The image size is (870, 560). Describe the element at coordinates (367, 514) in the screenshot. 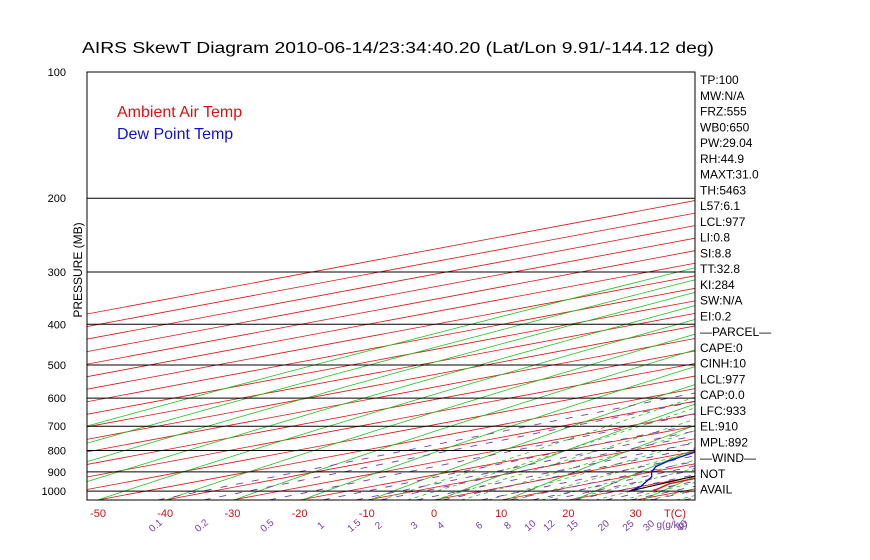

I see `bottom-temperature-tick-label: -10` at that location.